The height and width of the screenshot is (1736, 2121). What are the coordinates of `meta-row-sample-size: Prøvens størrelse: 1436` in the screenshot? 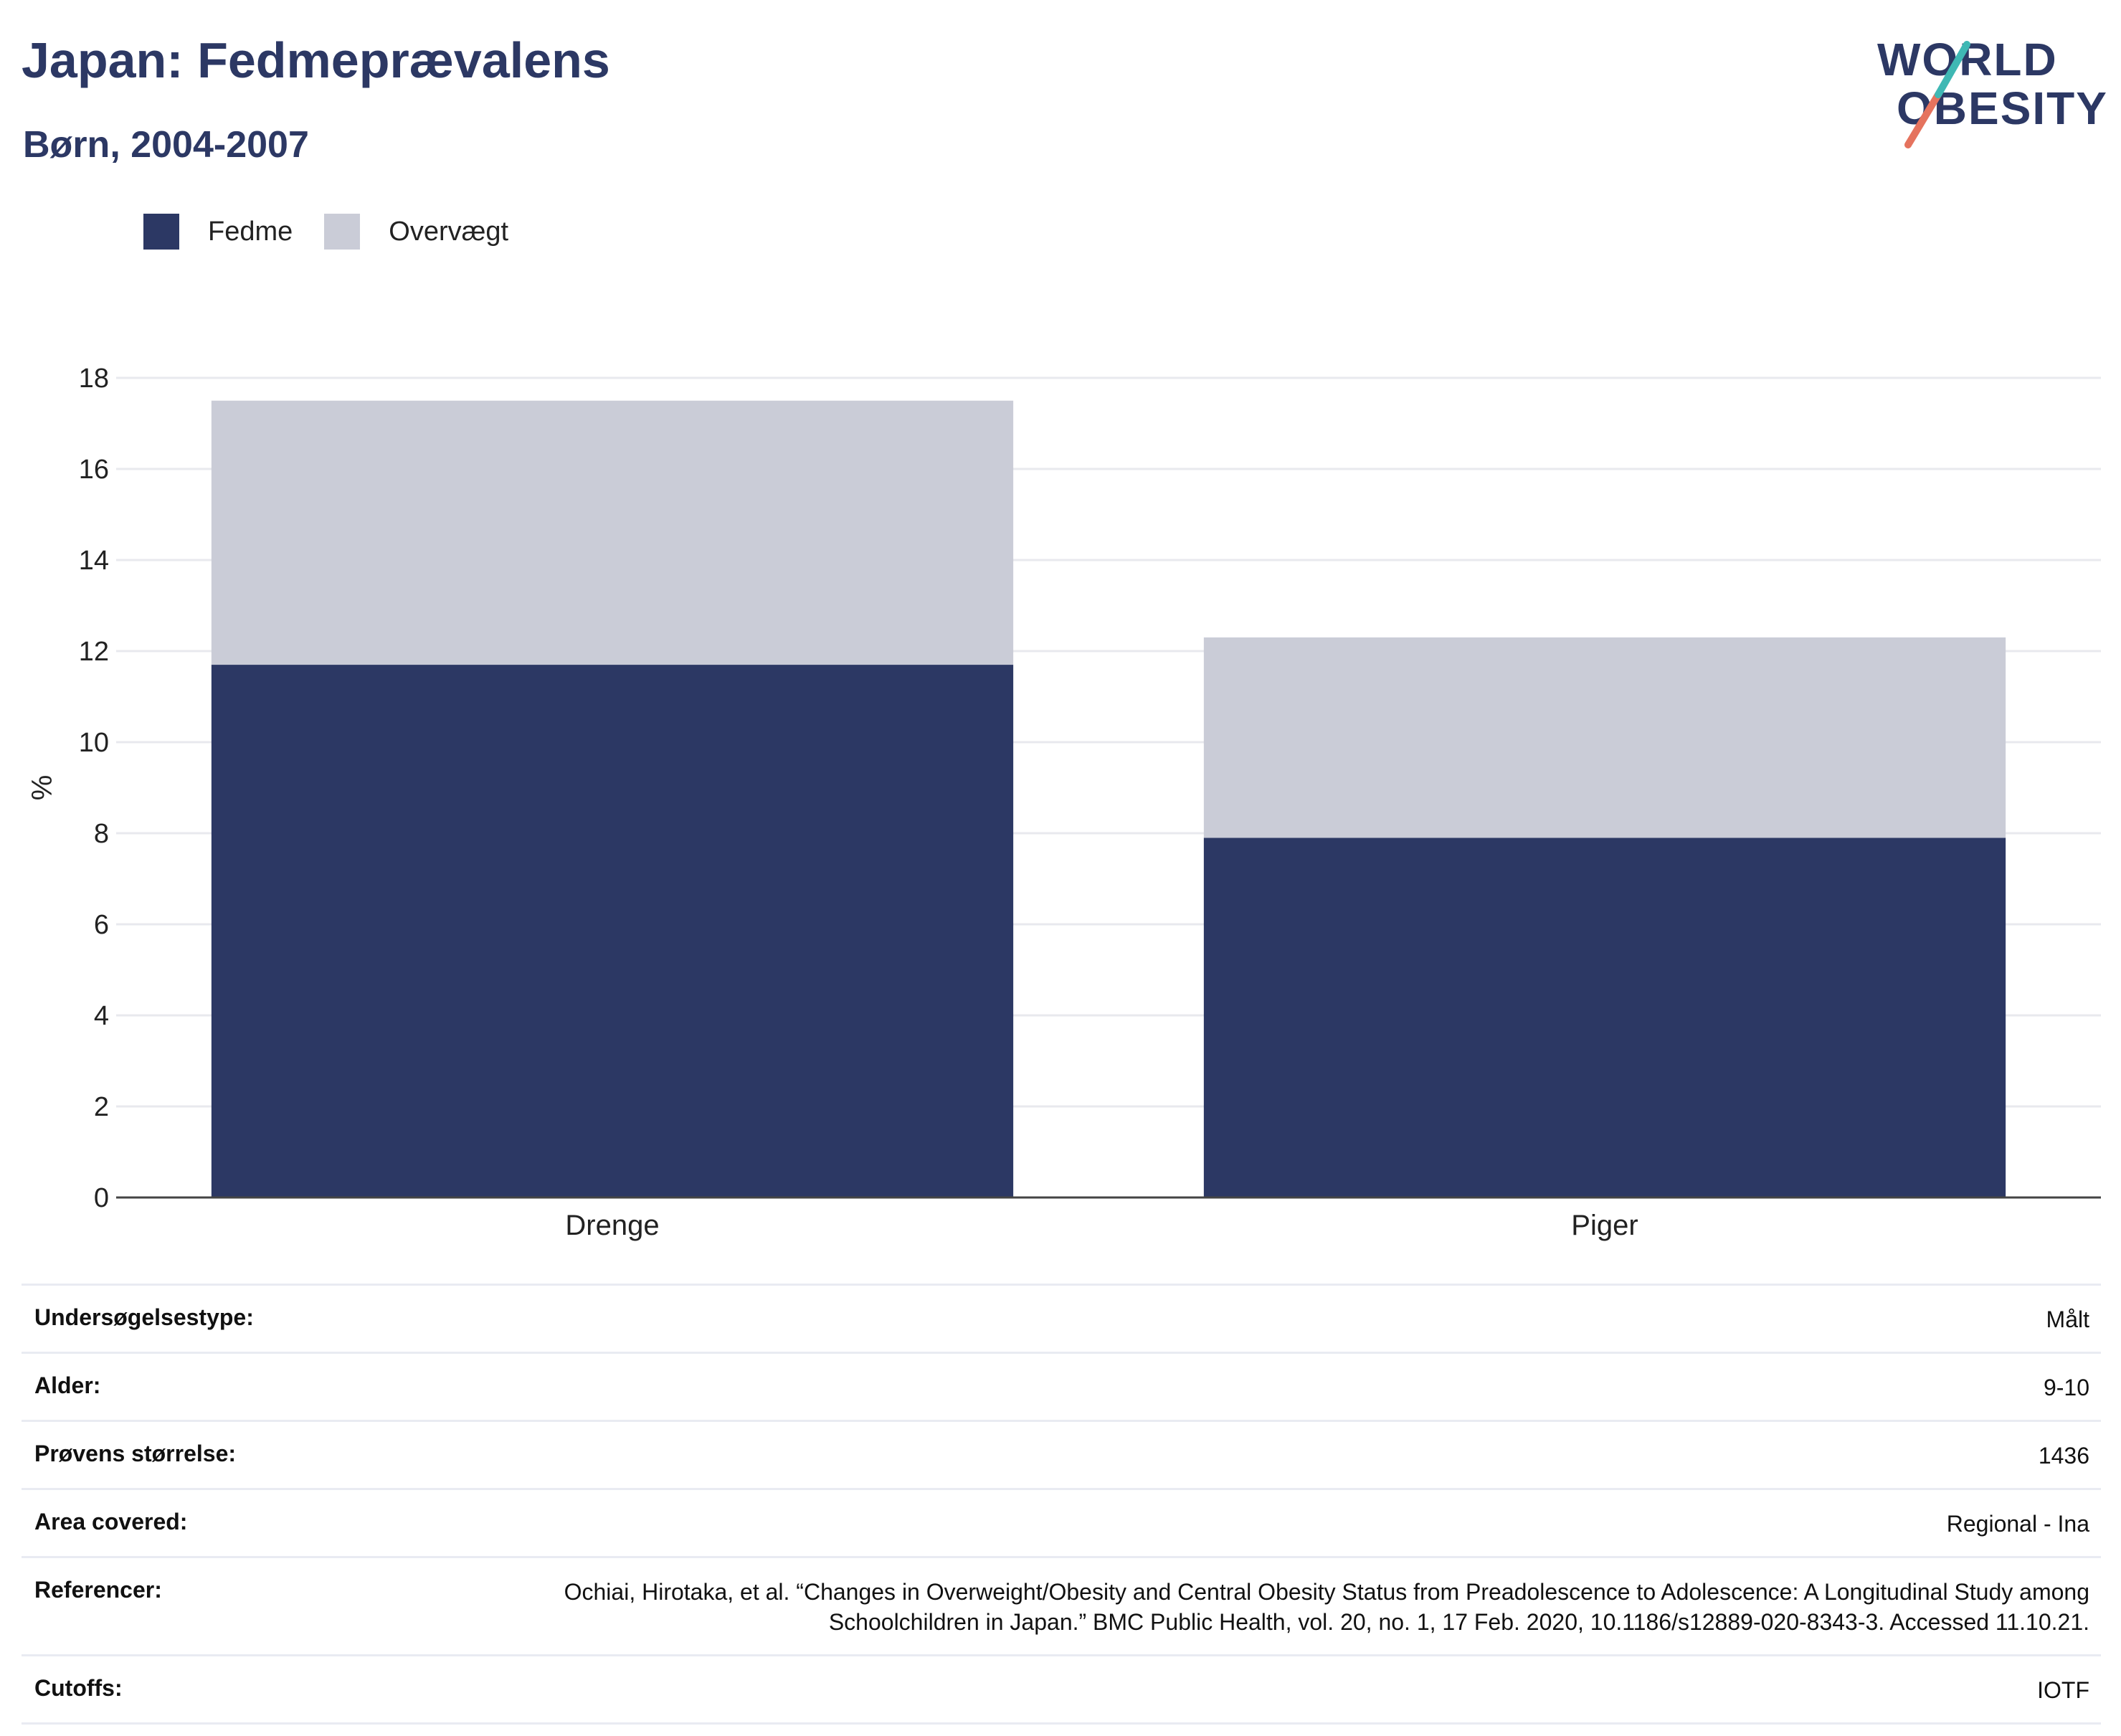 It's located at (1061, 1454).